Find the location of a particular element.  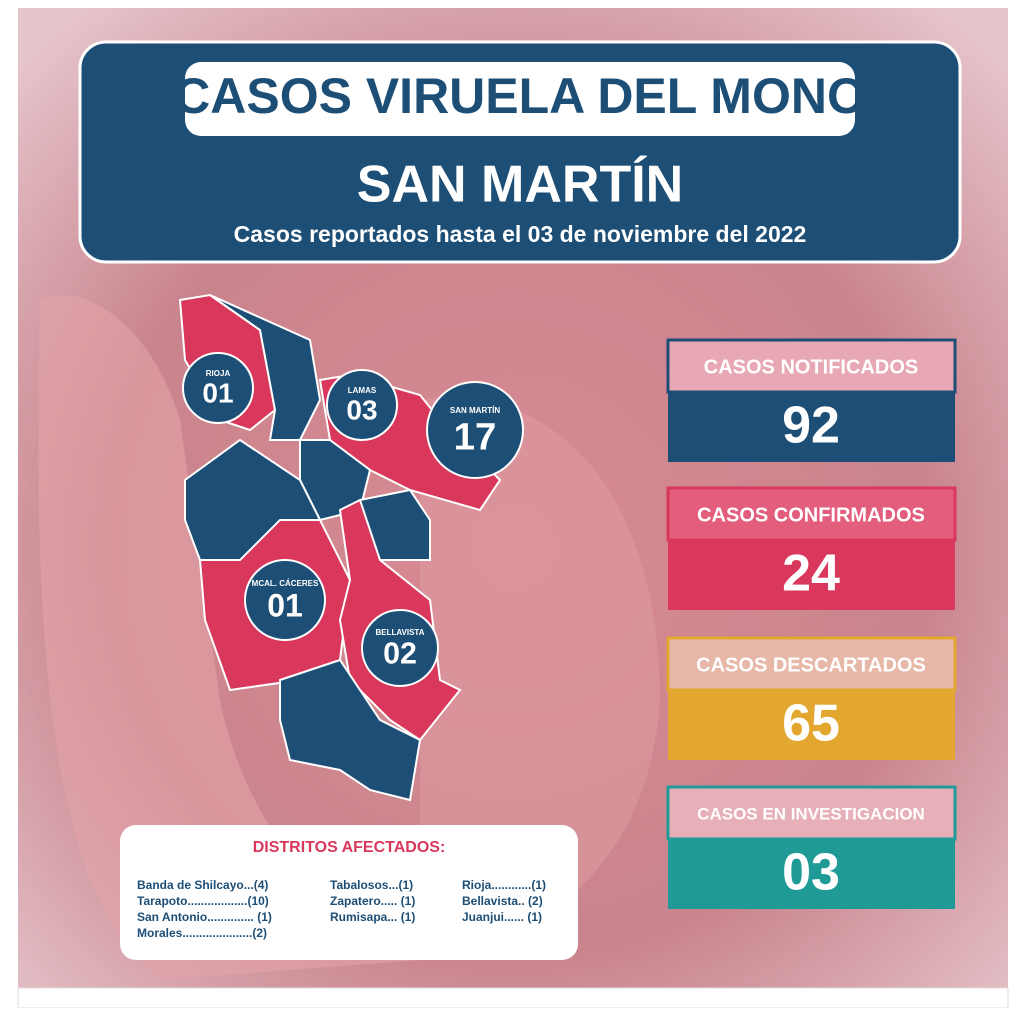

title: CASOS VIRUELA DEL MONO is located at coordinates (520, 96).